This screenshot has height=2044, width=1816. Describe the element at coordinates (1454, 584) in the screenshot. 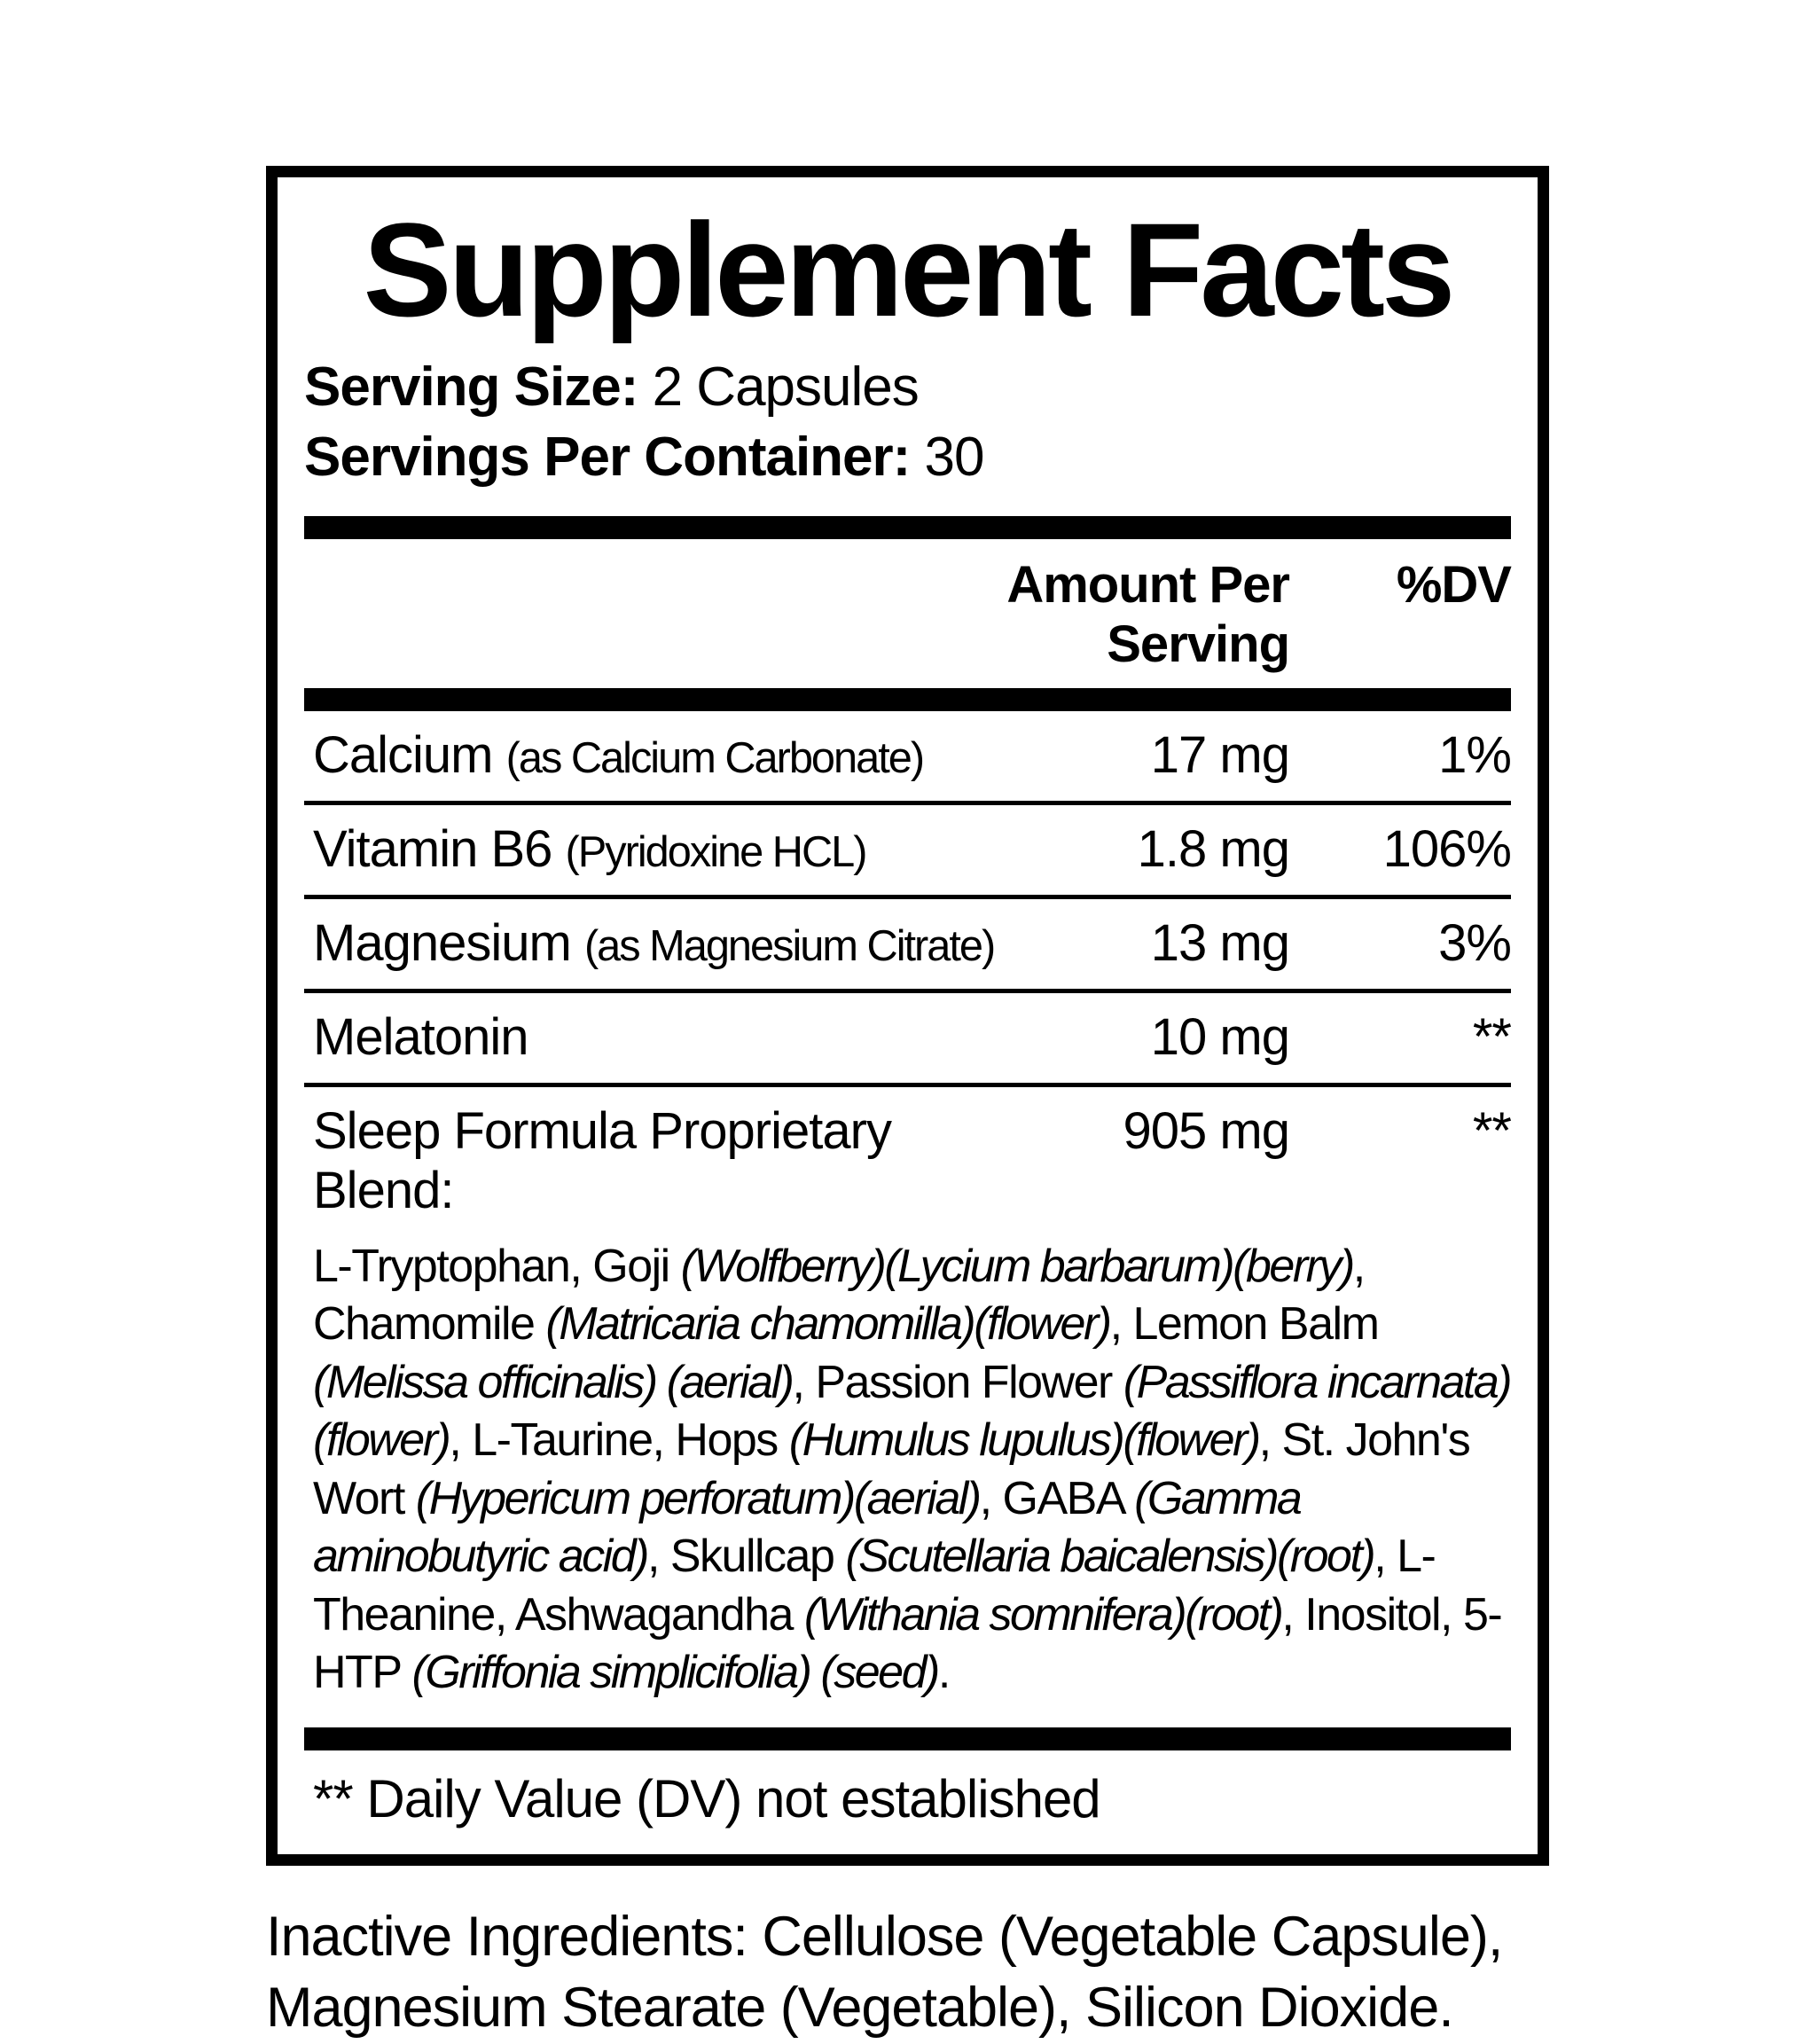

I see `percent-dv-header: %DV` at that location.